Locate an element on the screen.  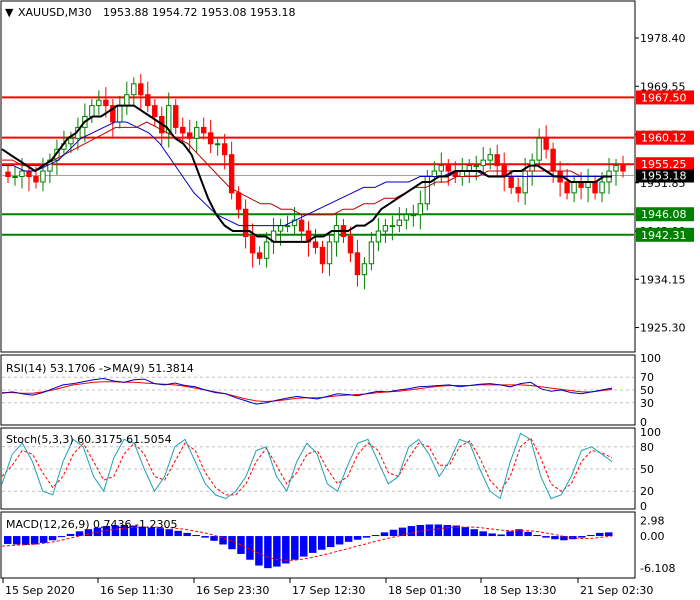
stochastic-panel: 100 80 50 20 0 Stoch(5,3,3) 60.3175 61.5054 is located at coordinates (330, 469).